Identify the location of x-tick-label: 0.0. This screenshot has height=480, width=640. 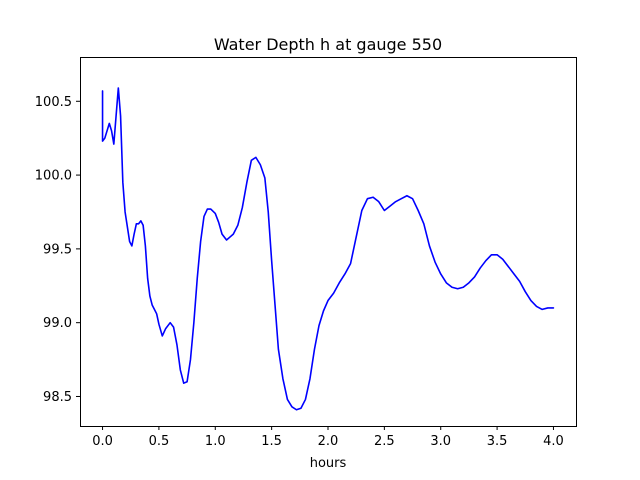
(102, 441).